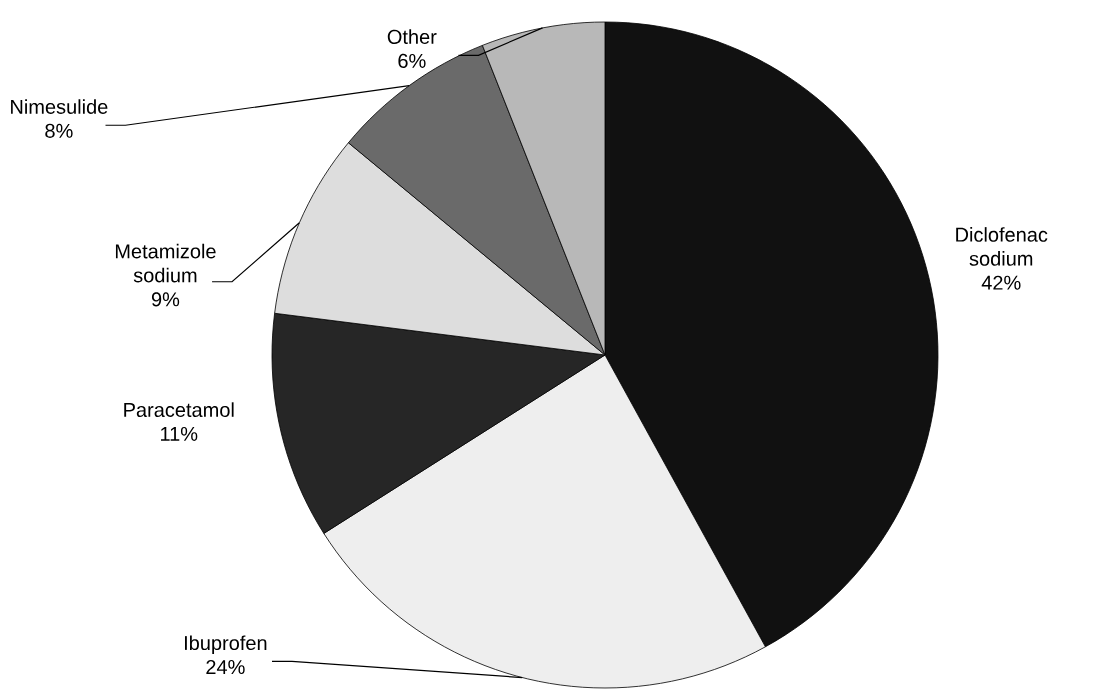 This screenshot has height=689, width=1095. Describe the element at coordinates (1002, 246) in the screenshot. I see `slice-label: Diclofenac sodium` at that location.